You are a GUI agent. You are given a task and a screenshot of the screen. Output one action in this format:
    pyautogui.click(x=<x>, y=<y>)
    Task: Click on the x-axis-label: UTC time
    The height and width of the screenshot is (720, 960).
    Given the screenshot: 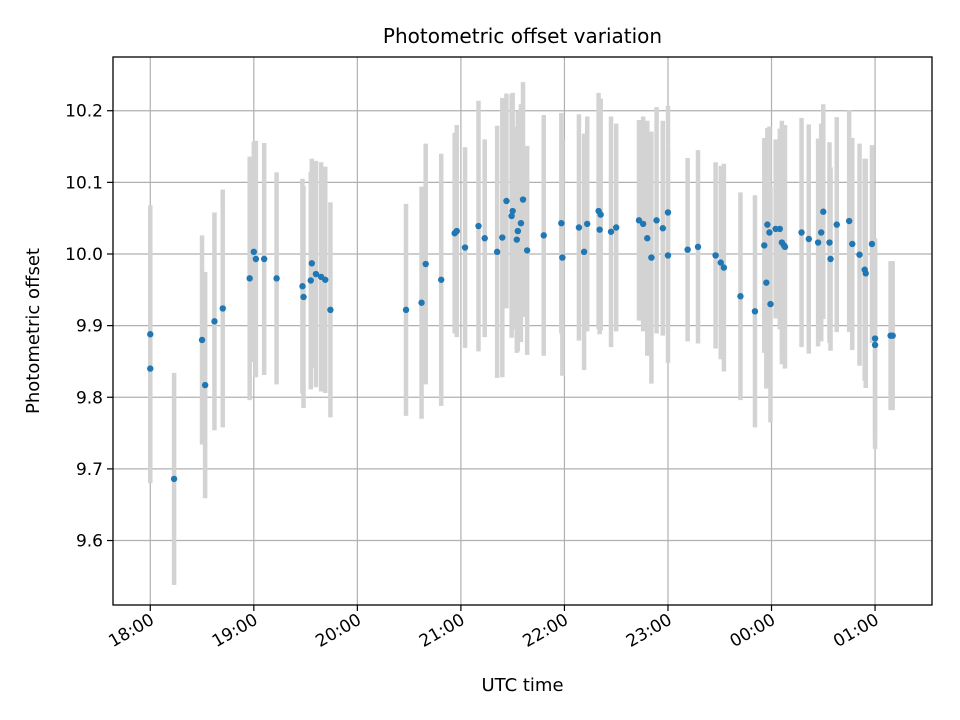 What is the action you would take?
    pyautogui.click(x=522, y=685)
    